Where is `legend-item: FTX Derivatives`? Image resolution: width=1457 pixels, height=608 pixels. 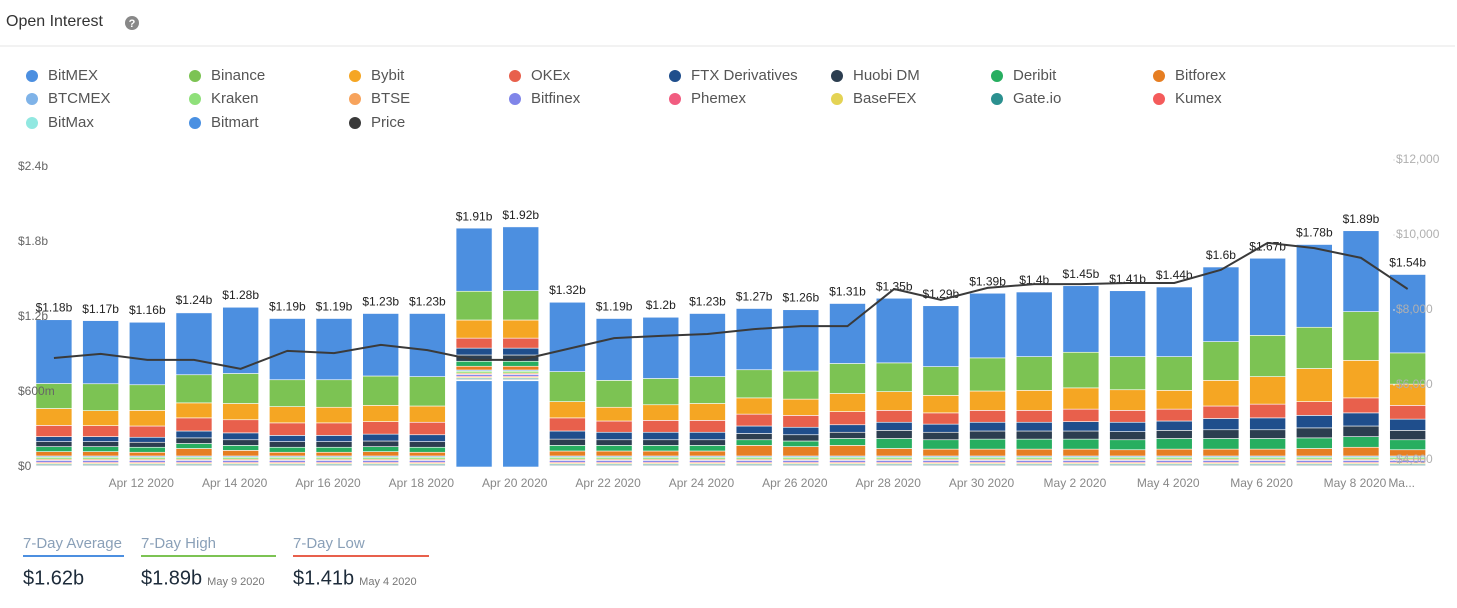 legend-item: FTX Derivatives is located at coordinates (733, 75).